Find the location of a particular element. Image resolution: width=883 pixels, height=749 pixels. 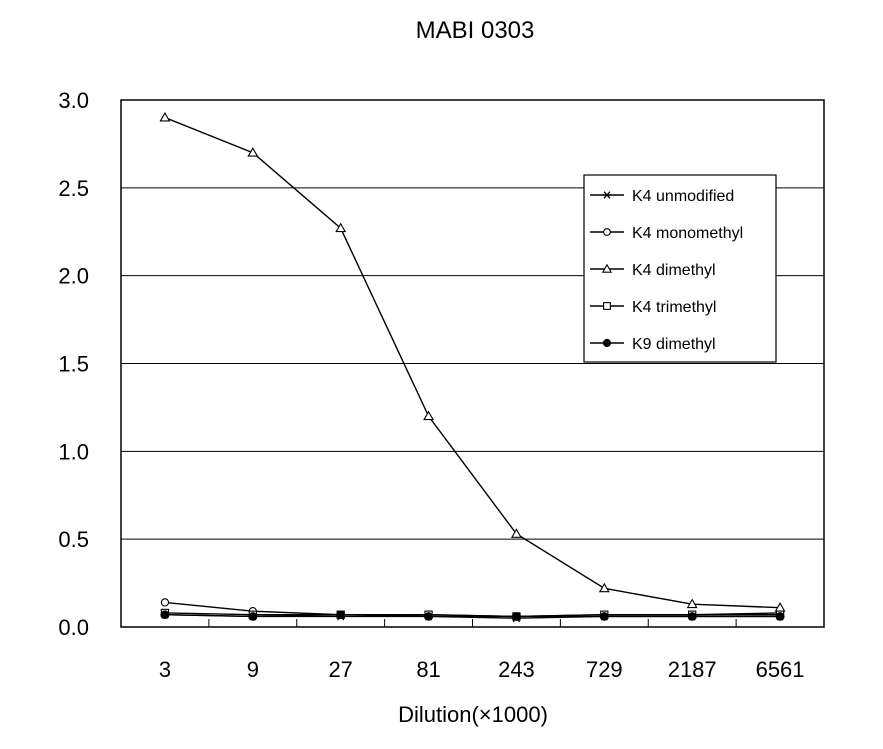

y-tick-label: 1.5 is located at coordinates (73, 364).